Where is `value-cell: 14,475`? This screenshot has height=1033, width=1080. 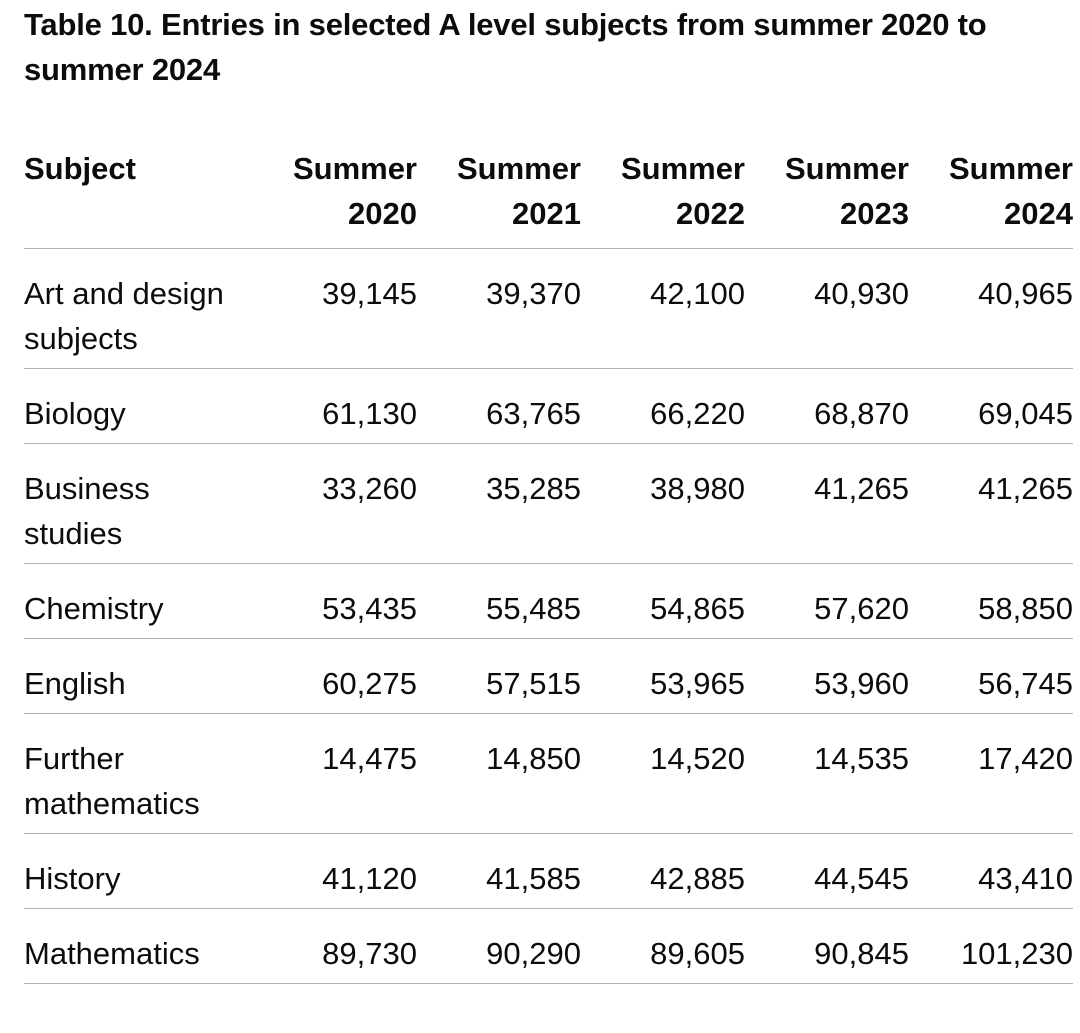 value-cell: 14,475 is located at coordinates (335, 773).